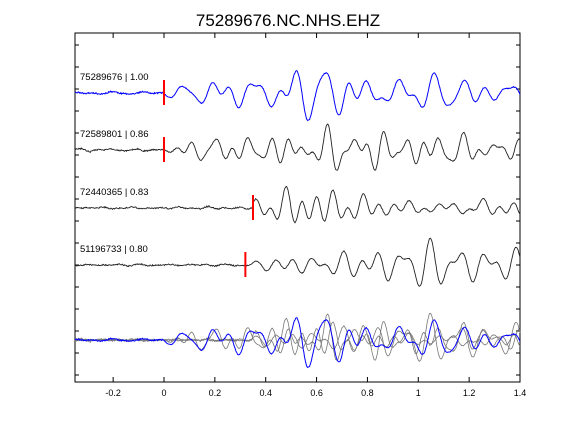 The height and width of the screenshot is (432, 576). I want to click on trace-label-72589801: 72589801 | 0.86, so click(114, 134).